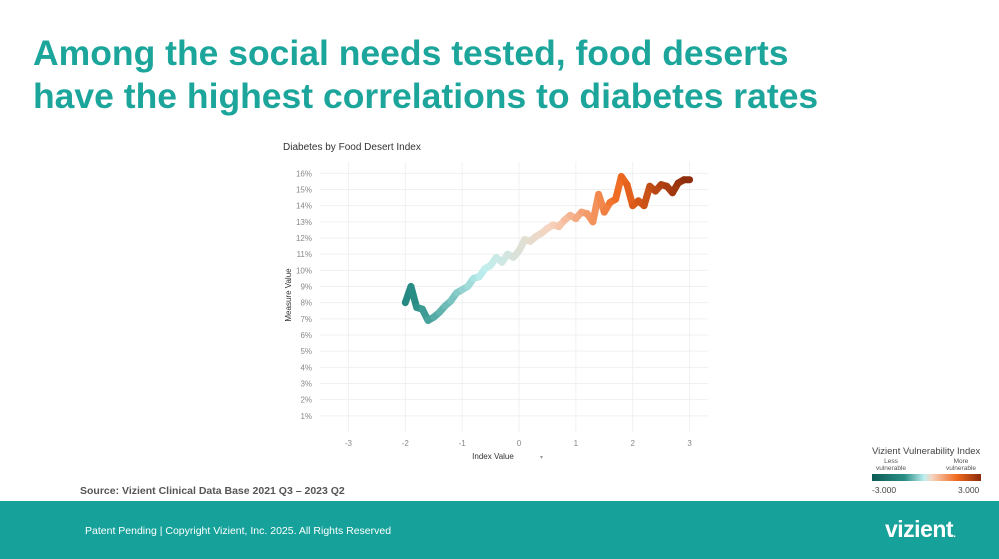 Image resolution: width=999 pixels, height=559 pixels. I want to click on x-tick-label: 0, so click(519, 443).